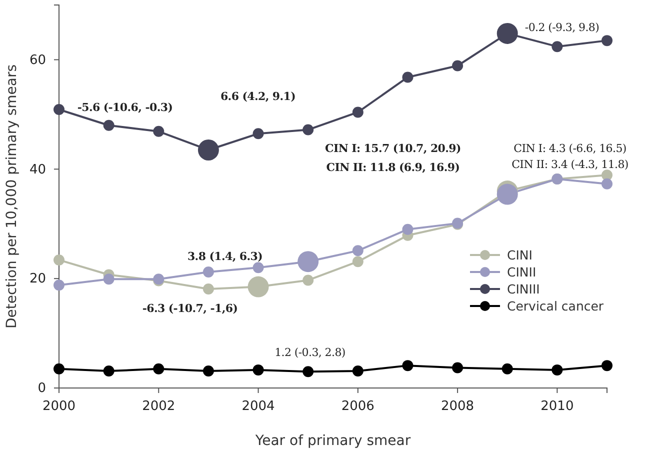  I want to click on annotation: CIN II: 11.8 (6.9, 16.9), so click(393, 167).